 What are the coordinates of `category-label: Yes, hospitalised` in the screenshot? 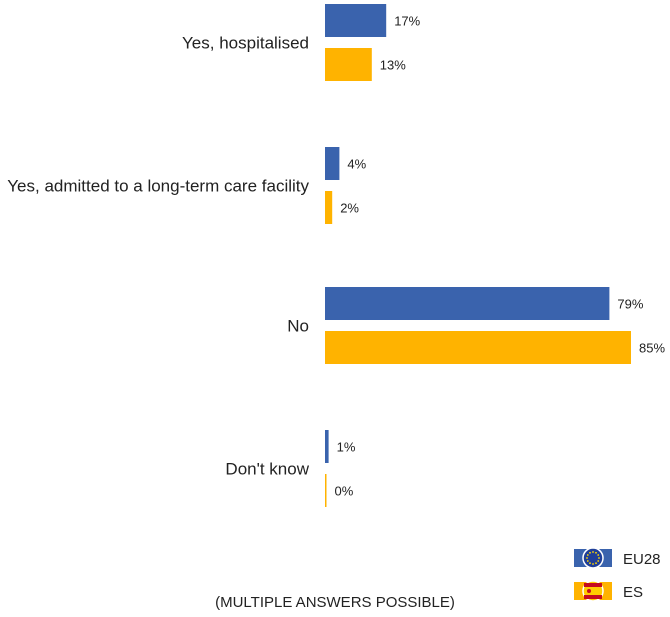 It's located at (245, 43).